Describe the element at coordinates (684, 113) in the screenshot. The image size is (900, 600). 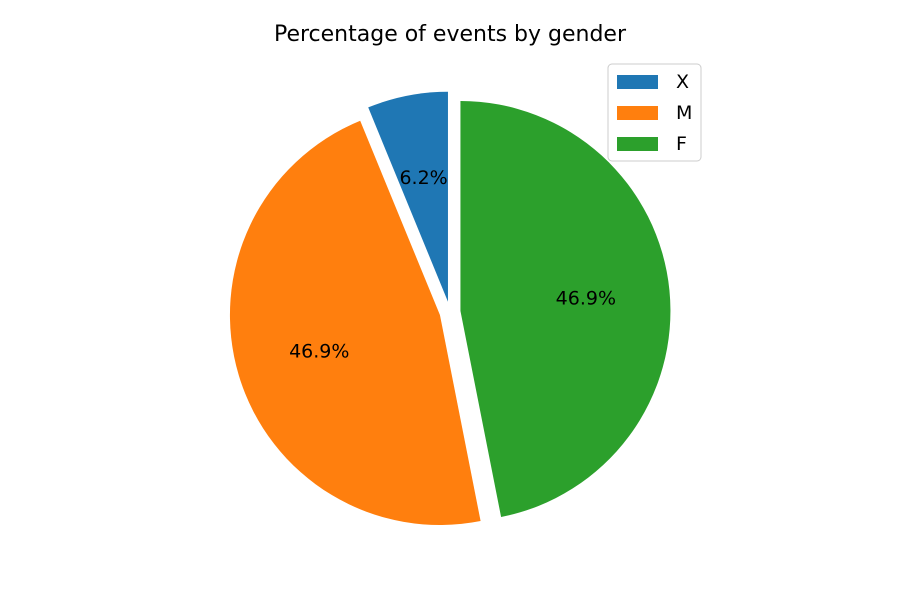
I see `legend-label-m: M` at that location.